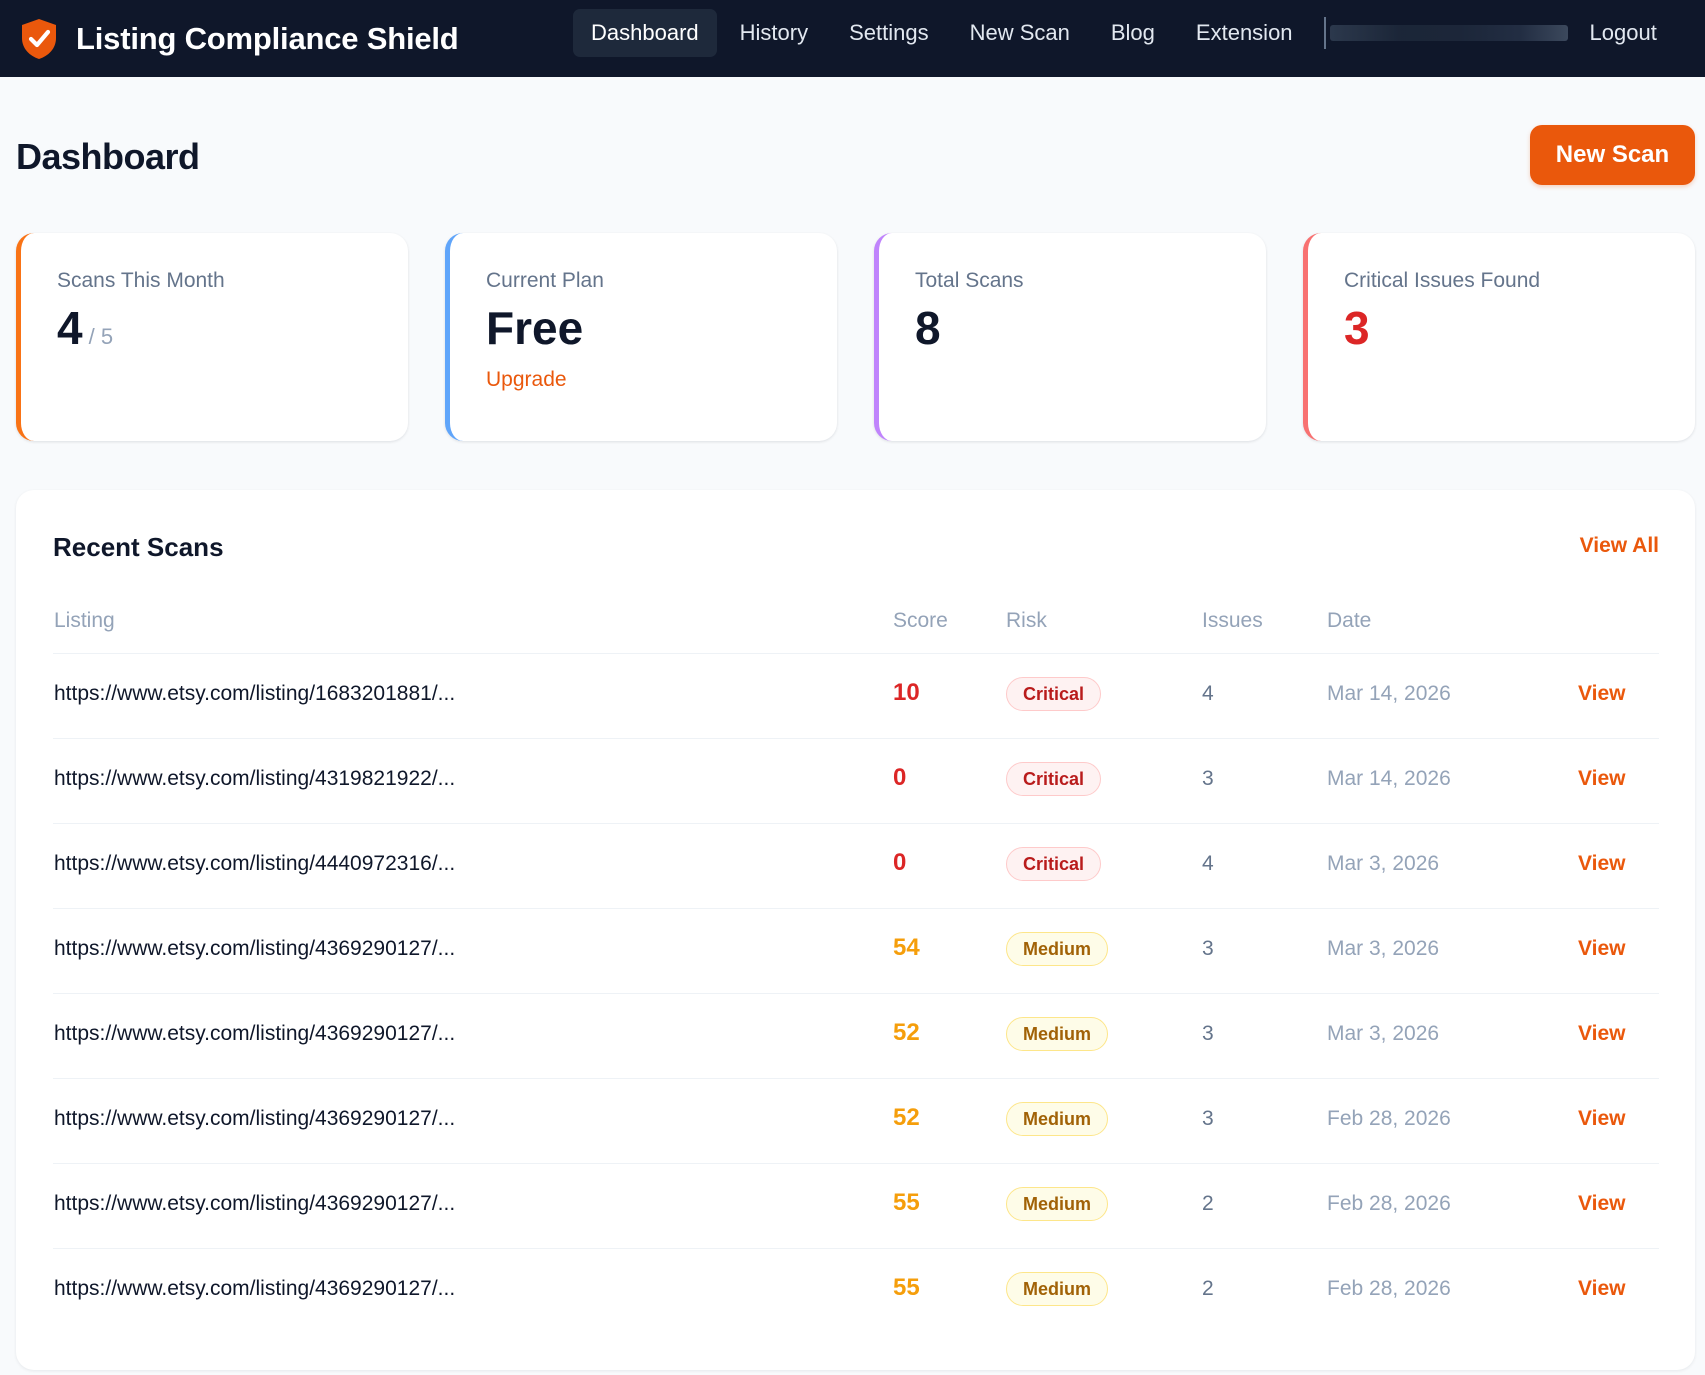 Image resolution: width=1705 pixels, height=1375 pixels. I want to click on logout-link: Logout, so click(1623, 32).